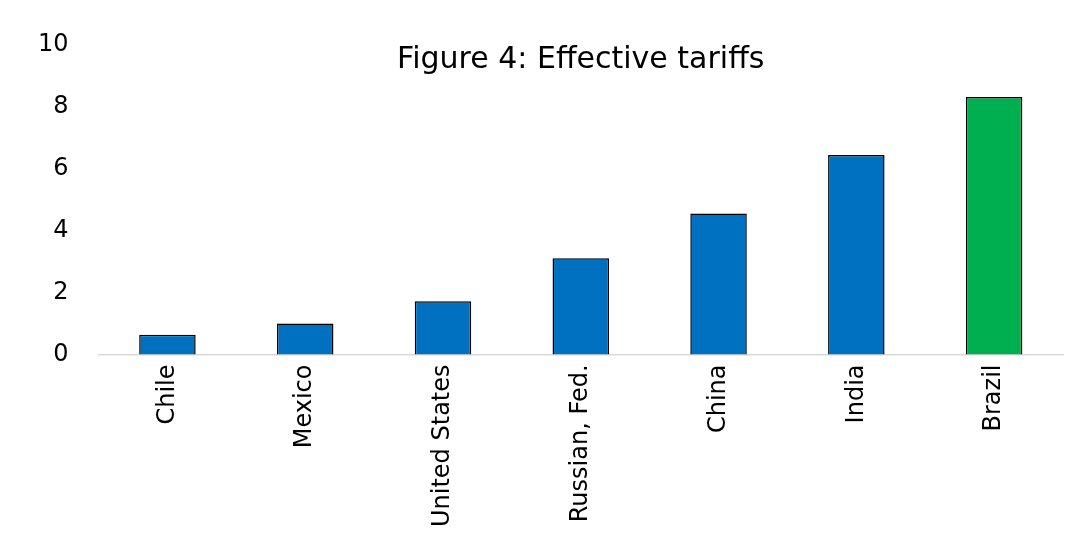  I want to click on x-tick-label: China, so click(716, 399).